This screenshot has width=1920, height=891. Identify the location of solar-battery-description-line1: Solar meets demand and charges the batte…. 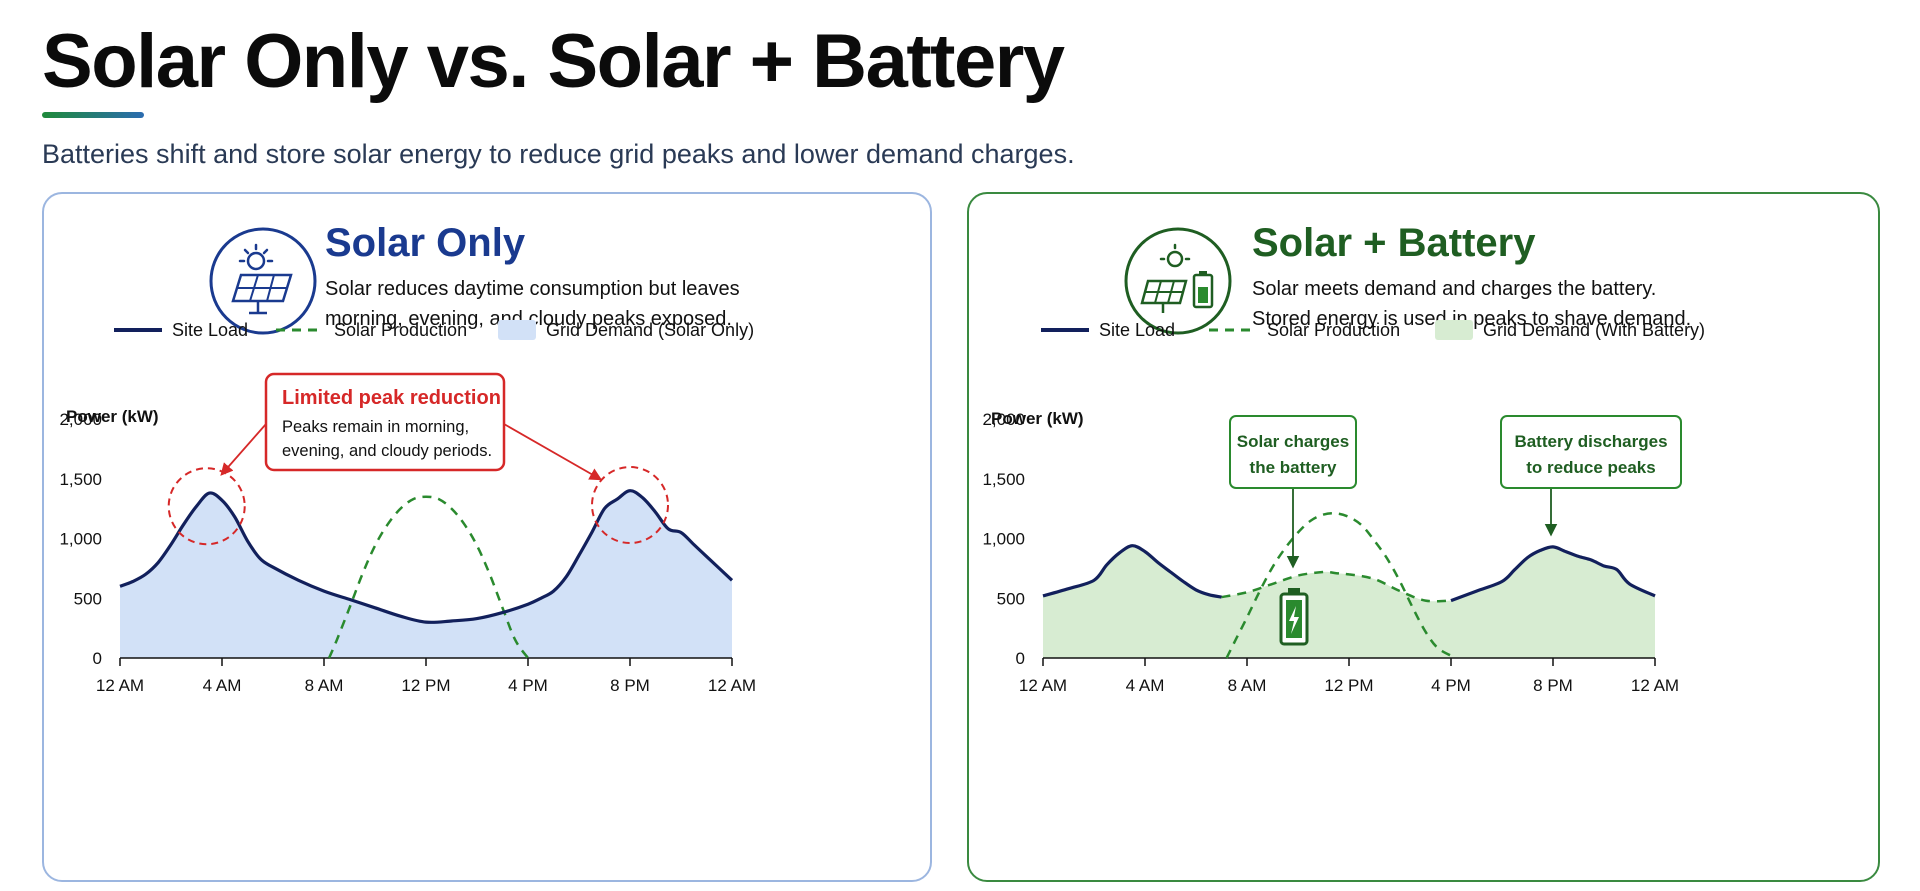
(1454, 289).